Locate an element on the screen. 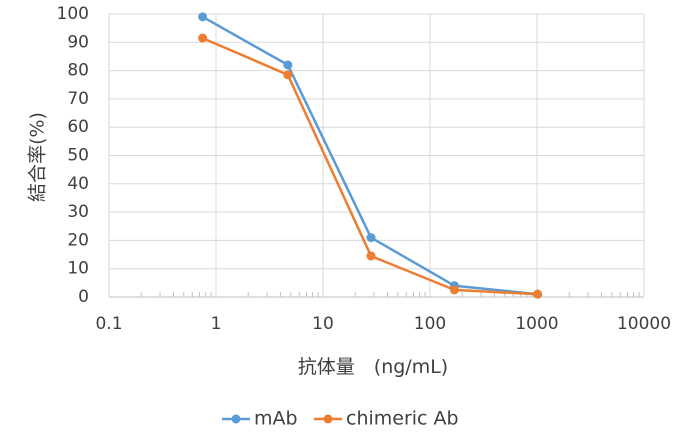 The image size is (678, 448). x-tick-labels: 0.1 1 10 100 1000 10000 is located at coordinates (383, 324).